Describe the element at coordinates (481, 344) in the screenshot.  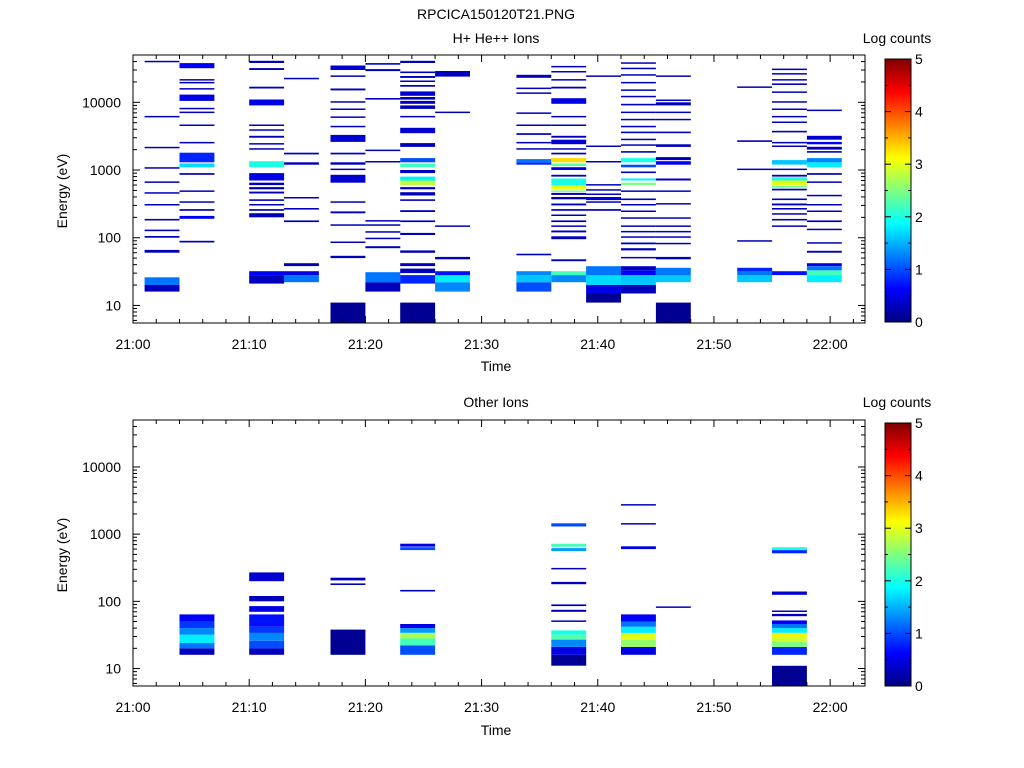
I see `x-tick-label: 21:30` at that location.